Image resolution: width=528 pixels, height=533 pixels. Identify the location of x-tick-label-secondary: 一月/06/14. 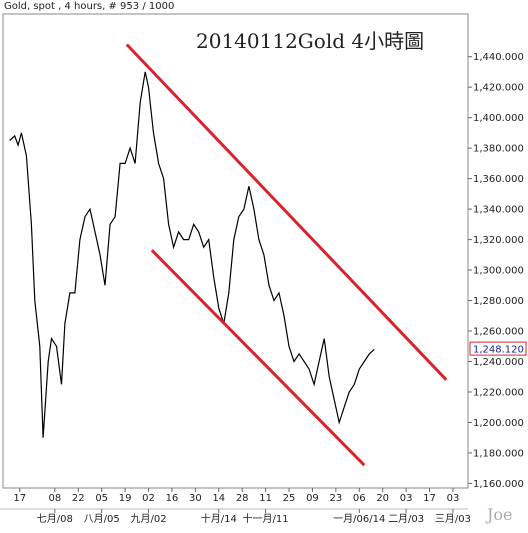
(359, 519).